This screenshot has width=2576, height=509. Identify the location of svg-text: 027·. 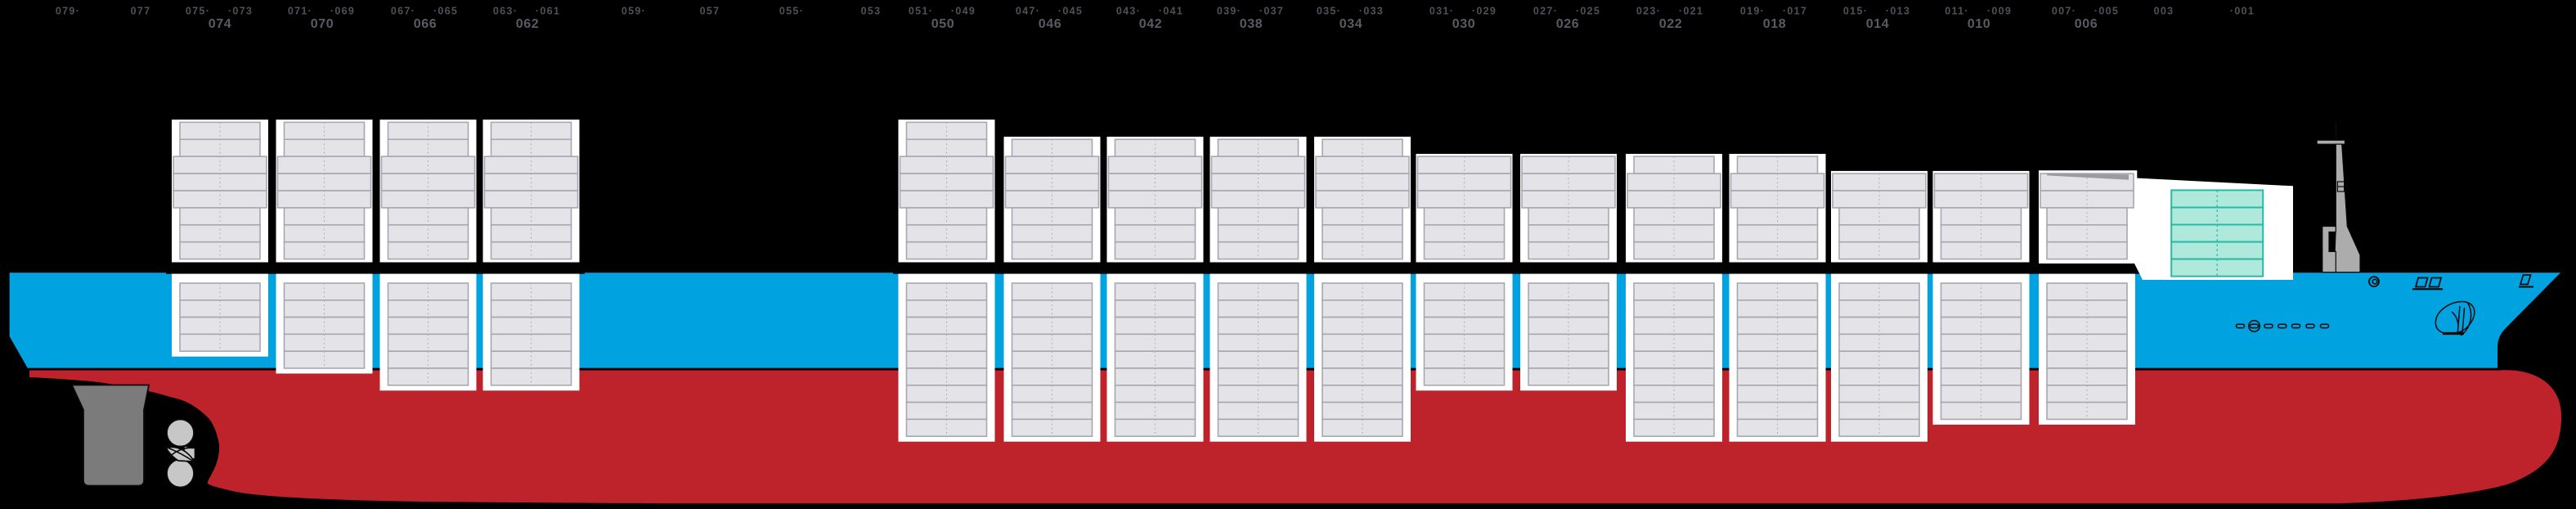
(1545, 11).